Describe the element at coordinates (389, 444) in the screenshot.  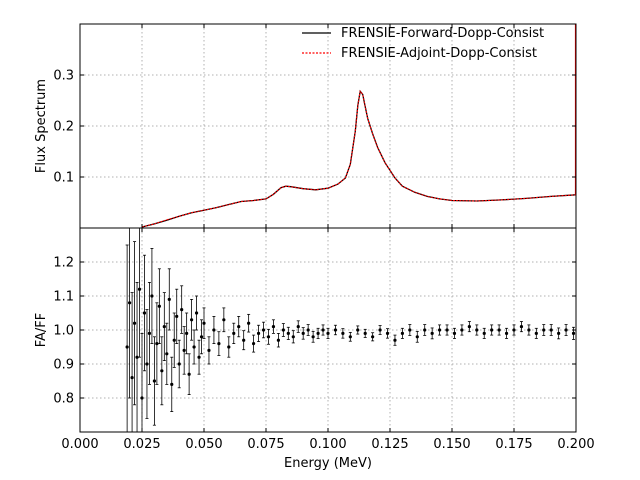
I see `xtick-label-5: 0.125` at that location.